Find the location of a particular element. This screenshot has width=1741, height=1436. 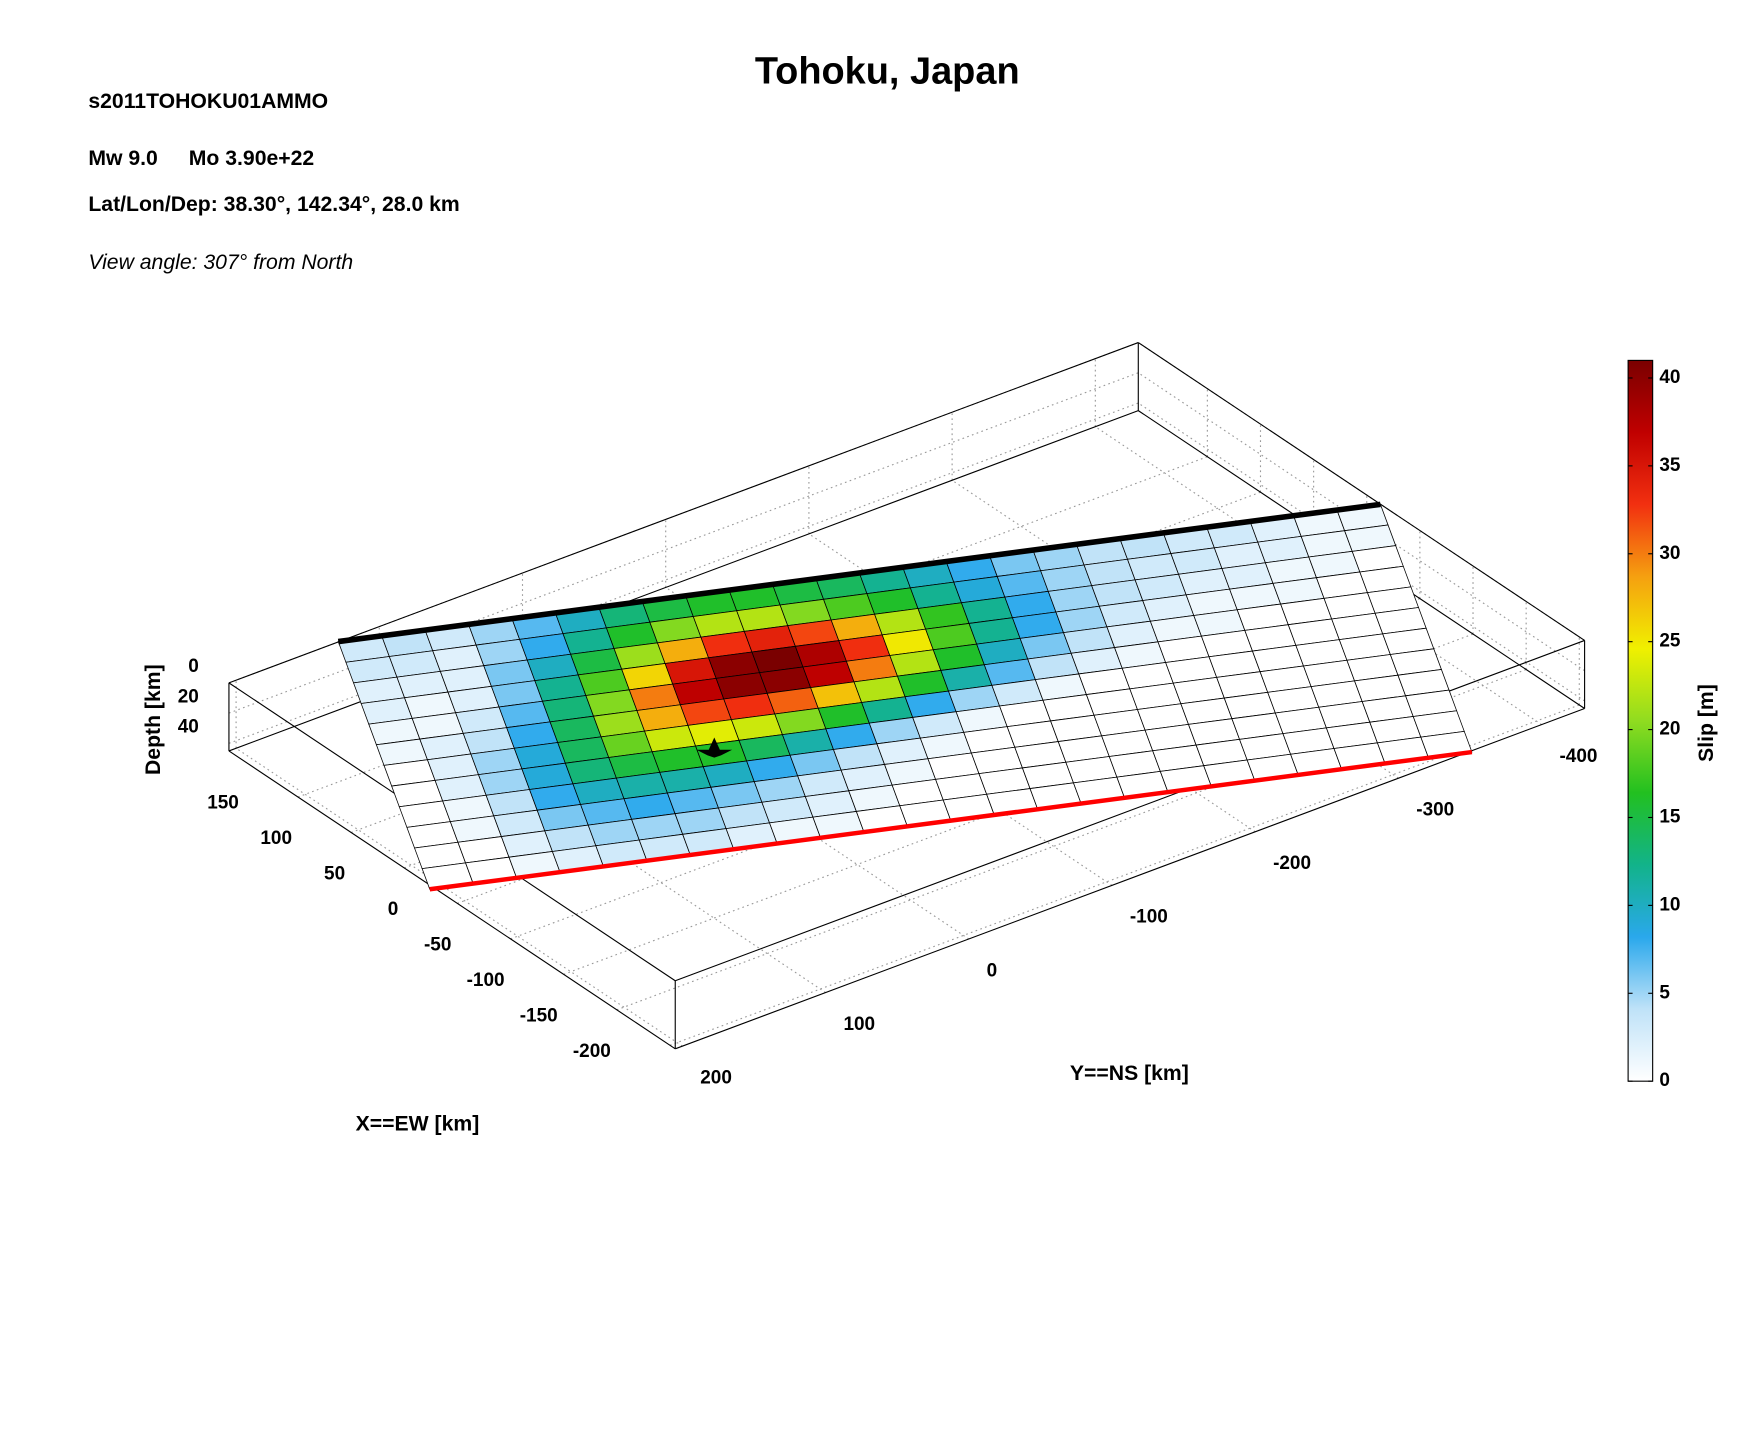

x-tick-label: 50 is located at coordinates (334, 874).